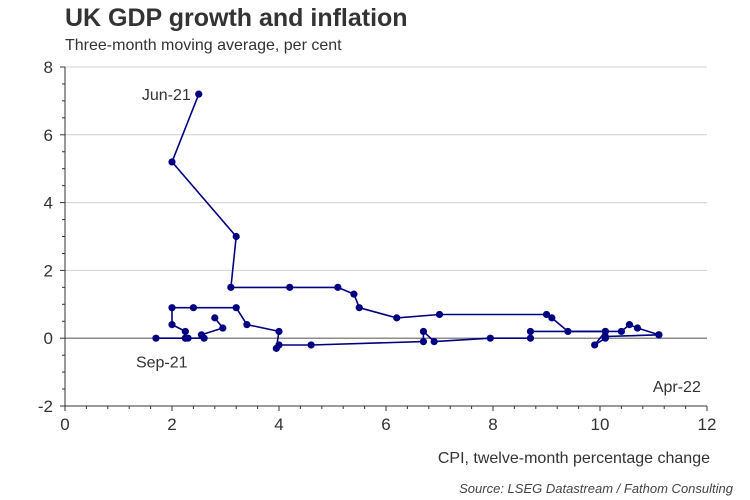  I want to click on x-tick-label: 2, so click(171, 424).